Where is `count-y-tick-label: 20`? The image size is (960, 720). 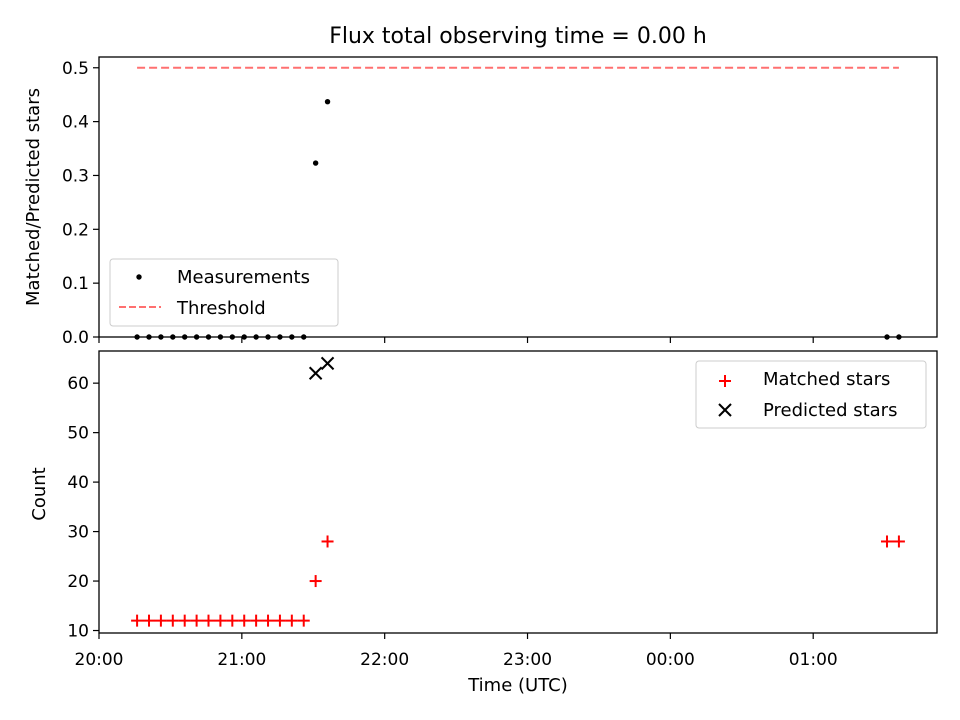 count-y-tick-label: 20 is located at coordinates (78, 582).